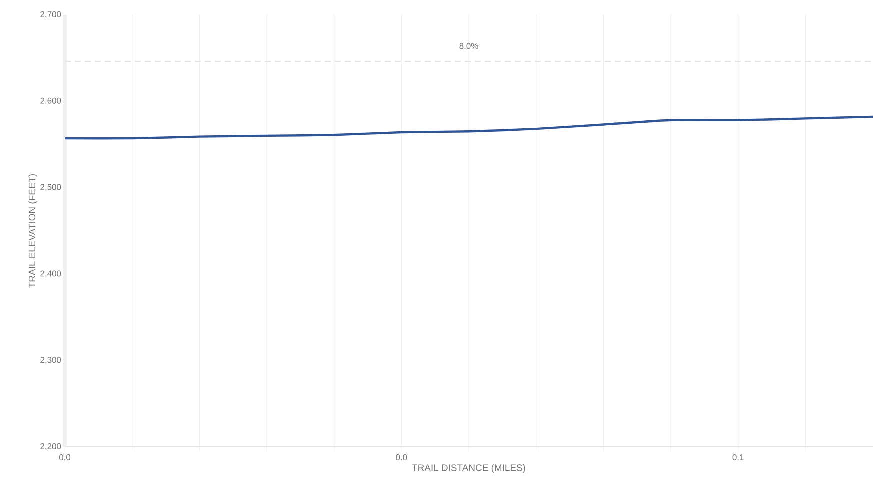  Describe the element at coordinates (469, 469) in the screenshot. I see `x-axis-title: TRAIL DISTANCE (MILES)` at that location.